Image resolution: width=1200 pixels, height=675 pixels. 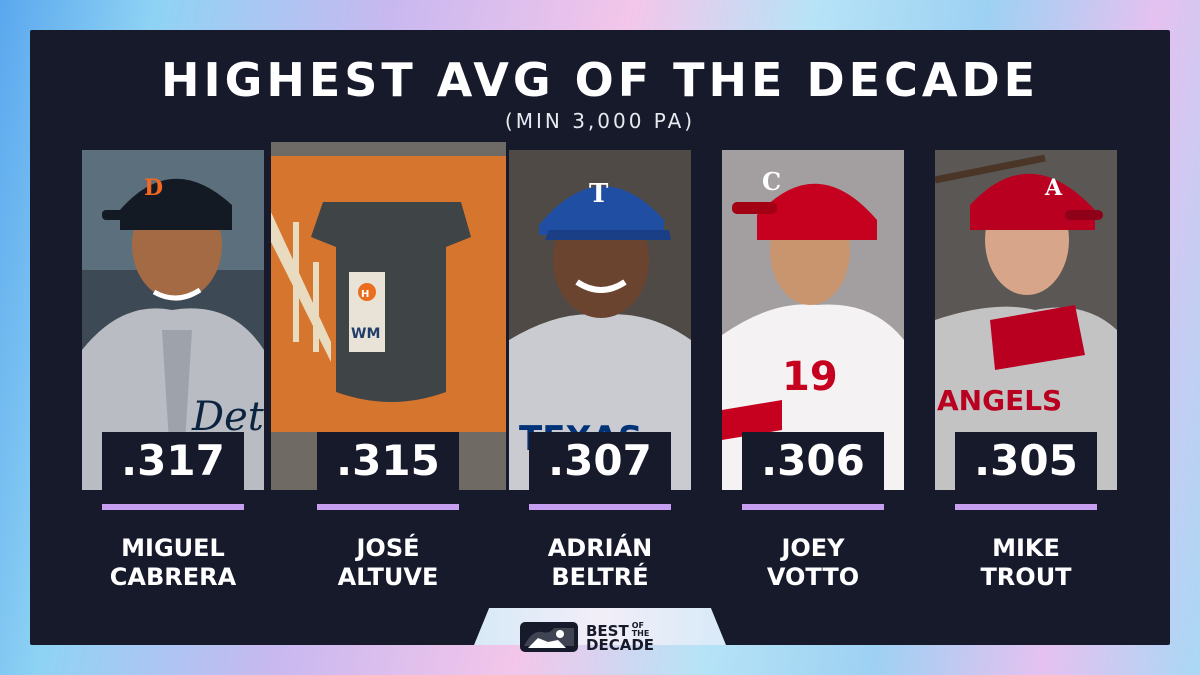 What do you see at coordinates (620, 645) in the screenshot?
I see `logo-decade: DECADE` at bounding box center [620, 645].